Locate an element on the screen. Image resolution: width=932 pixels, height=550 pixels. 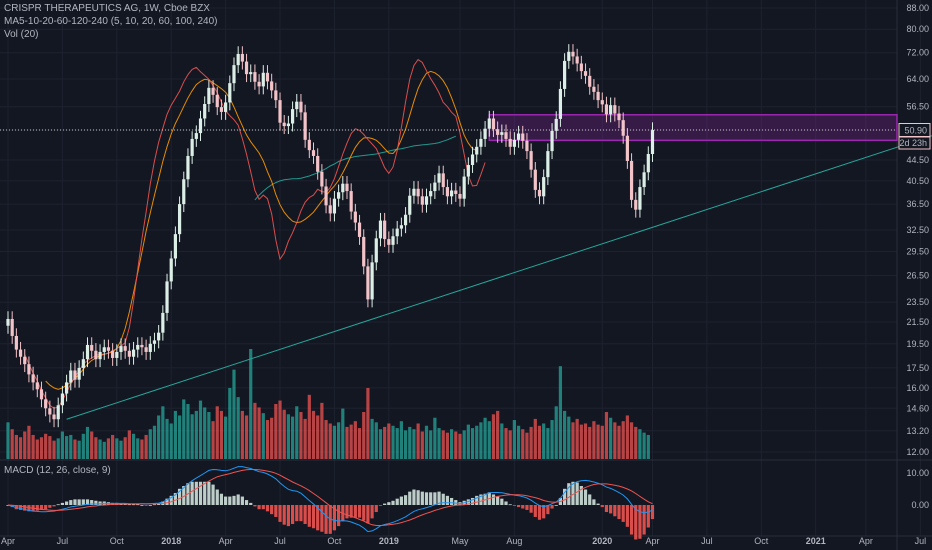
price-tick-label: 17.50 is located at coordinates (917, 368).